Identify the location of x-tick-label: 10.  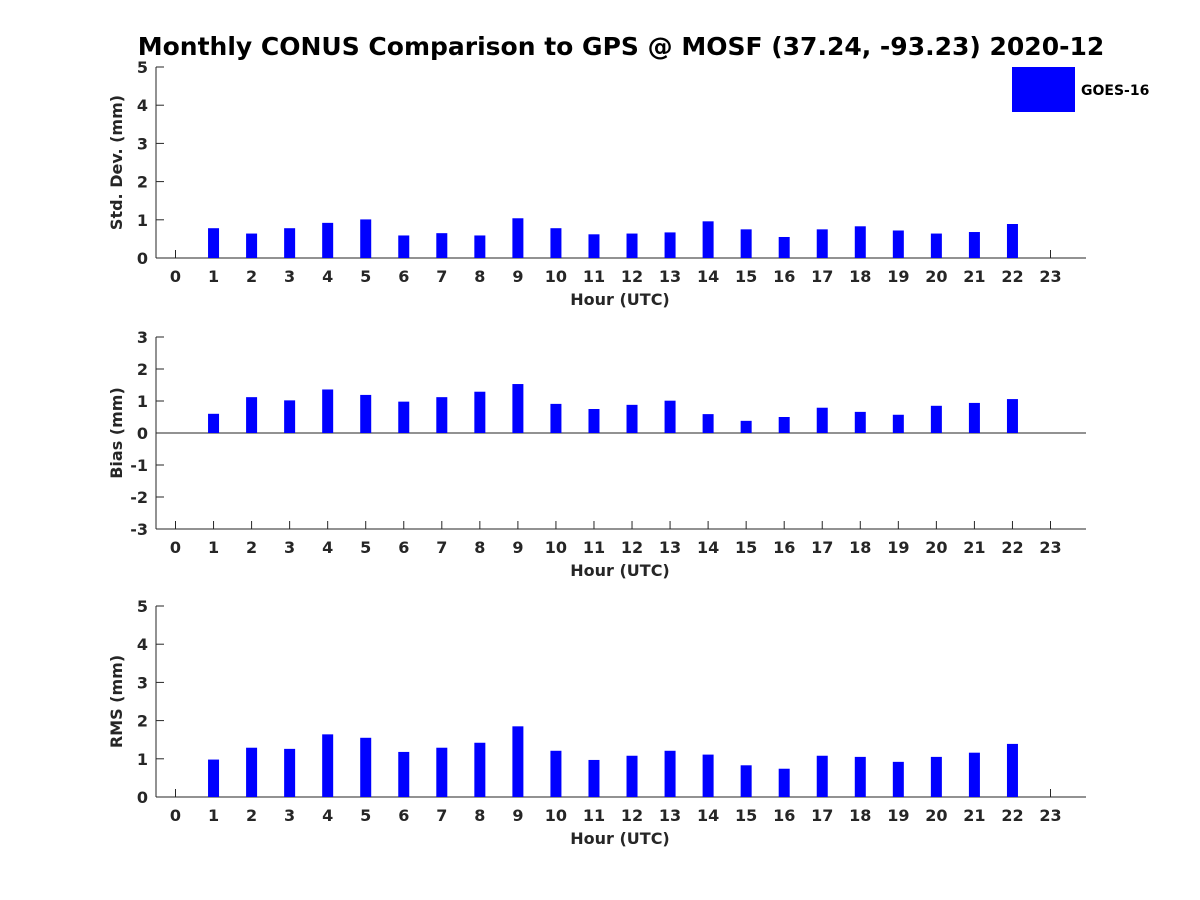
(556, 815).